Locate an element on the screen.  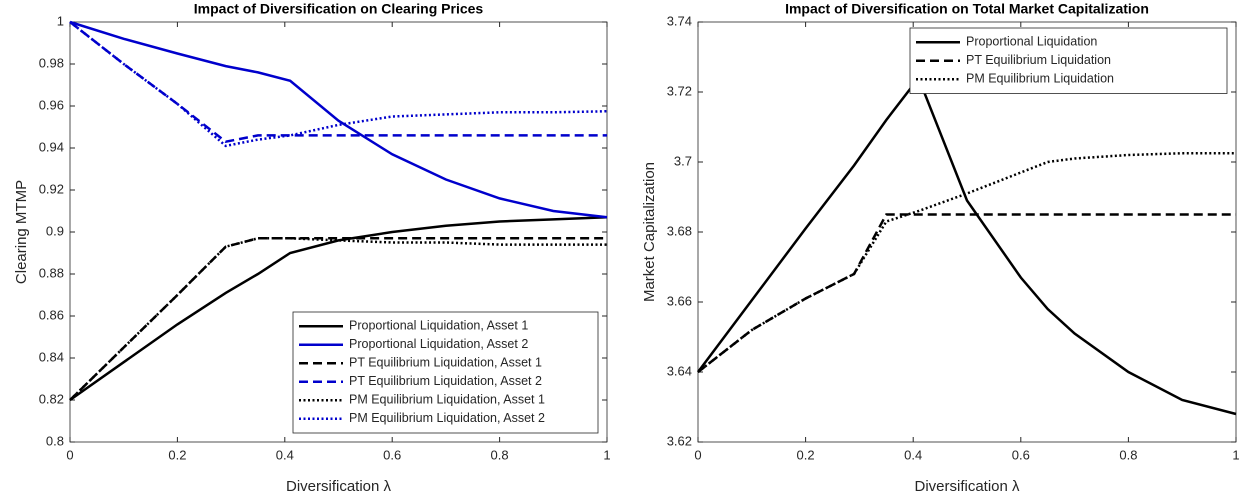
legend-label: PT Equilibrium Liquidation, Asset 2 is located at coordinates (445, 381).